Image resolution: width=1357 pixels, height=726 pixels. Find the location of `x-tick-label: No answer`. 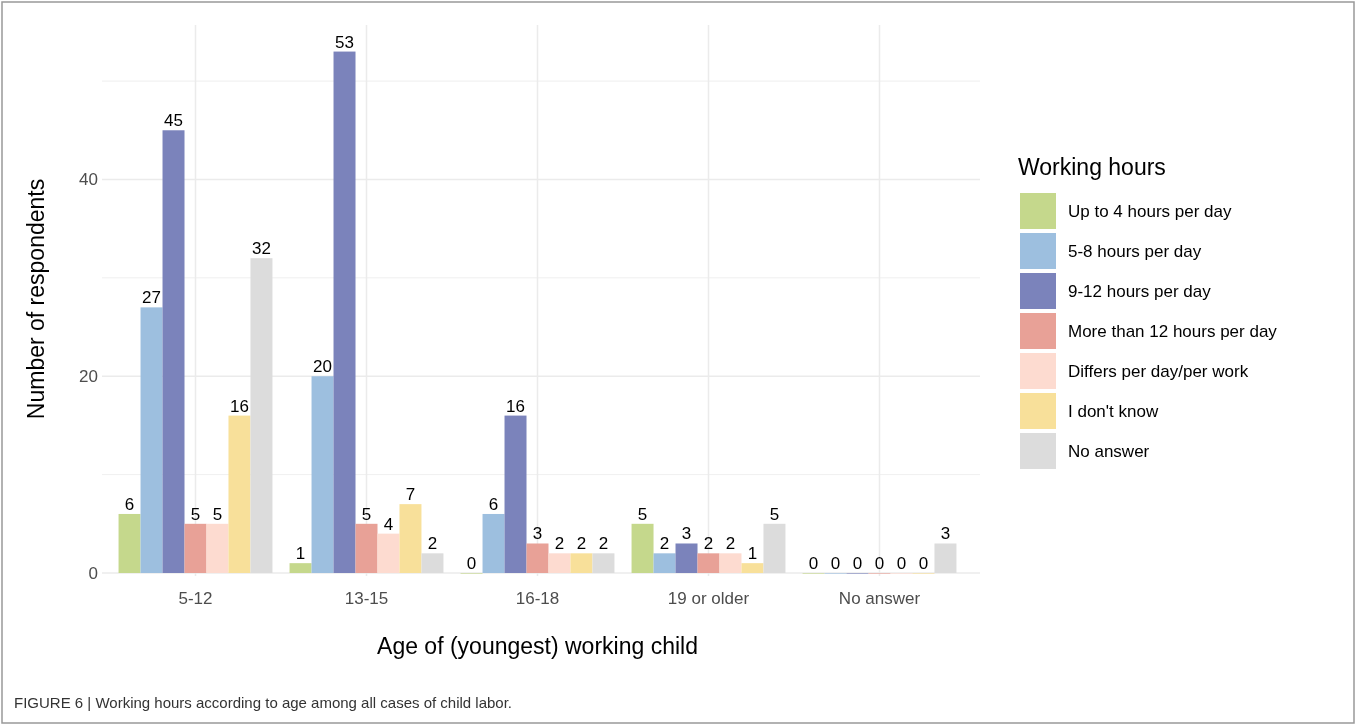

x-tick-label: No answer is located at coordinates (879, 598).